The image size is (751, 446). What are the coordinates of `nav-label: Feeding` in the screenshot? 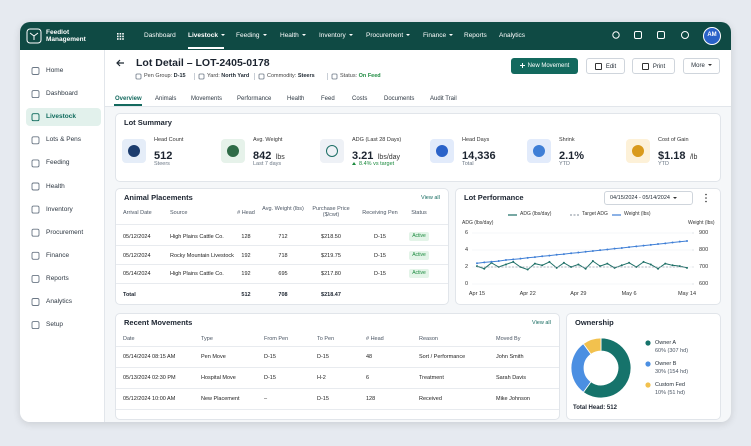 It's located at (248, 35).